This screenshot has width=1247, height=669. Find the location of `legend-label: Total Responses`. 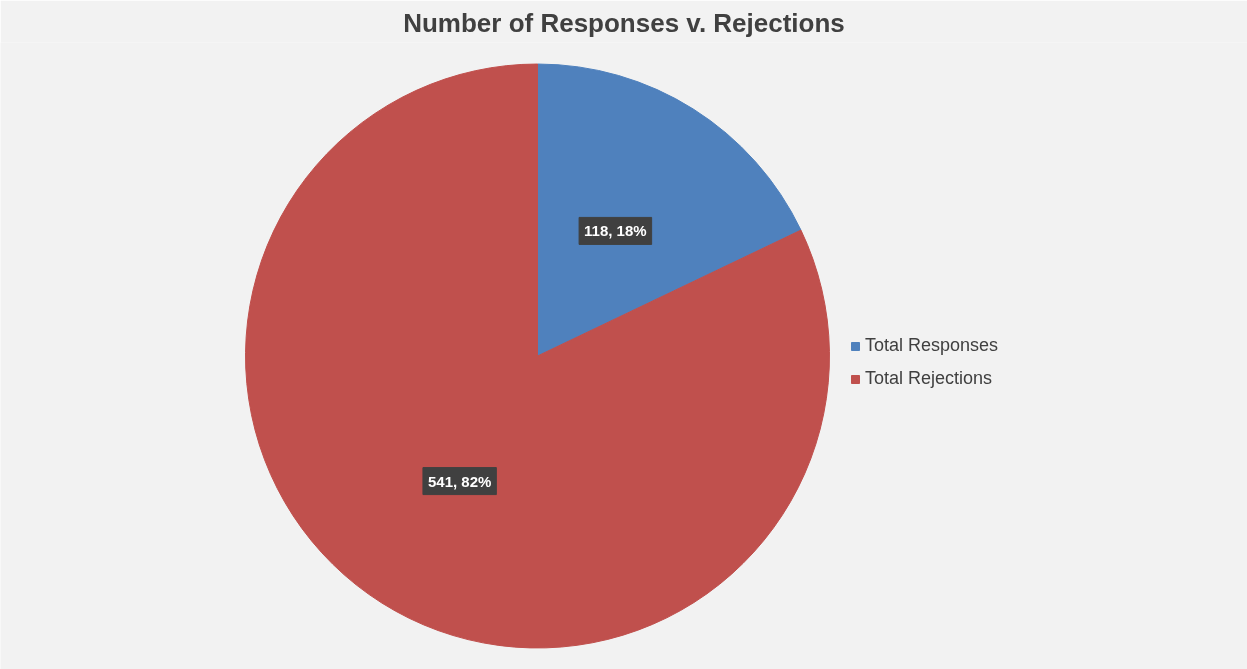

legend-label: Total Responses is located at coordinates (932, 345).